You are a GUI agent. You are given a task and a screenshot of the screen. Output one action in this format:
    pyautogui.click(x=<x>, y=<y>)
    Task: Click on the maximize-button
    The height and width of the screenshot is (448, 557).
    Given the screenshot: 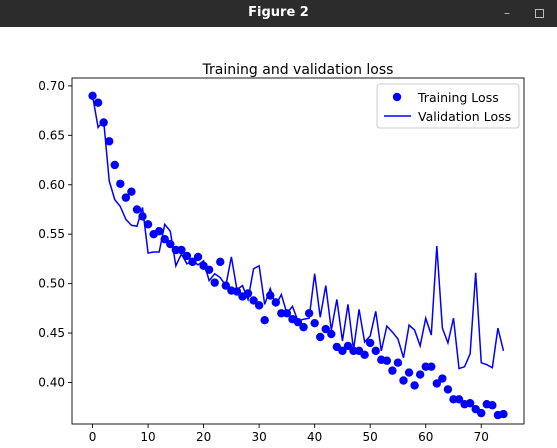 What is the action you would take?
    pyautogui.click(x=539, y=13)
    